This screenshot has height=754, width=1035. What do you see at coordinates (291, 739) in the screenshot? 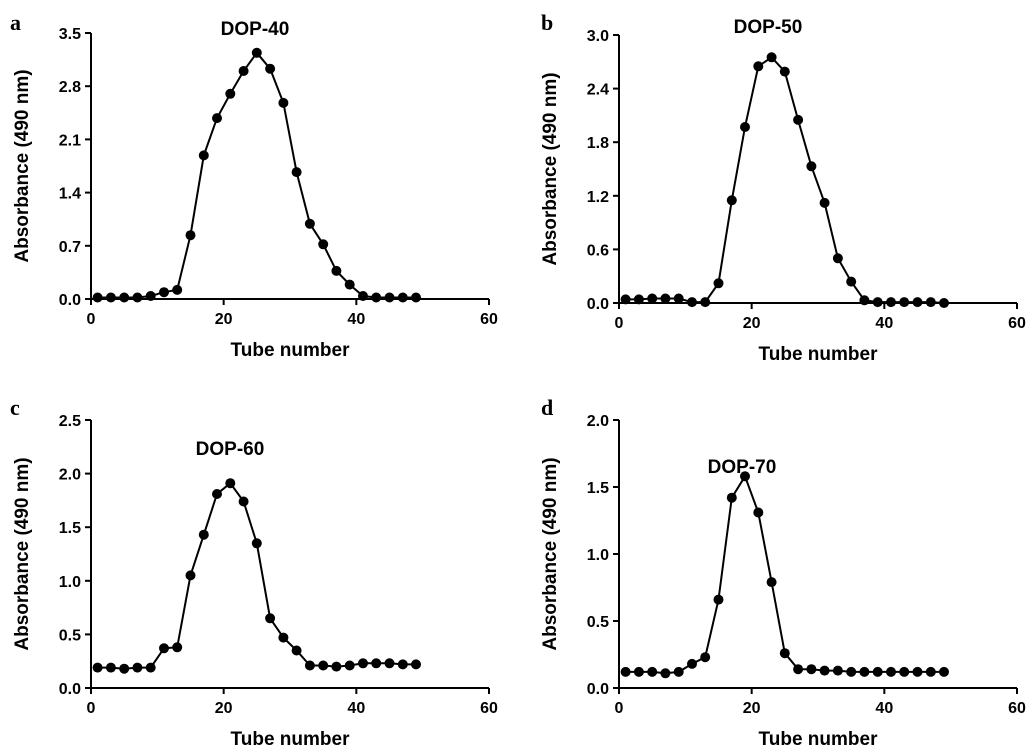
I see `x-axis-label: Tube number` at bounding box center [291, 739].